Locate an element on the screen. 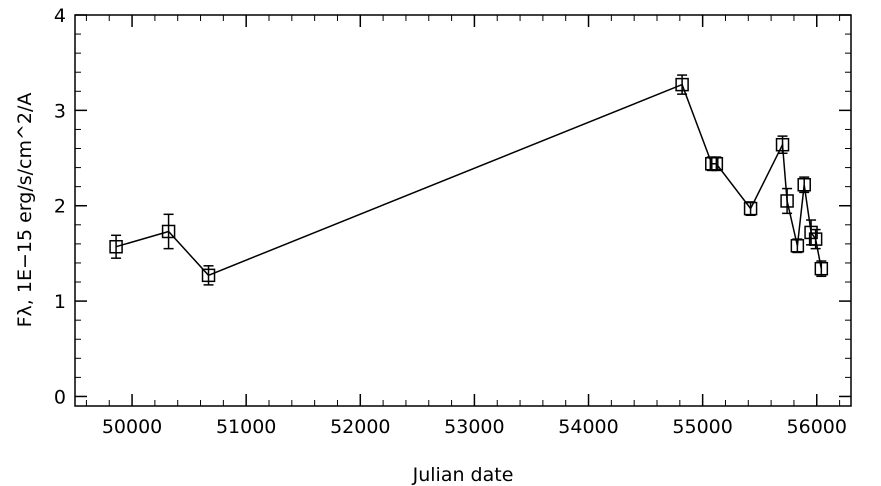 This screenshot has height=486, width=881. x-tick-label: 54000 is located at coordinates (588, 427).